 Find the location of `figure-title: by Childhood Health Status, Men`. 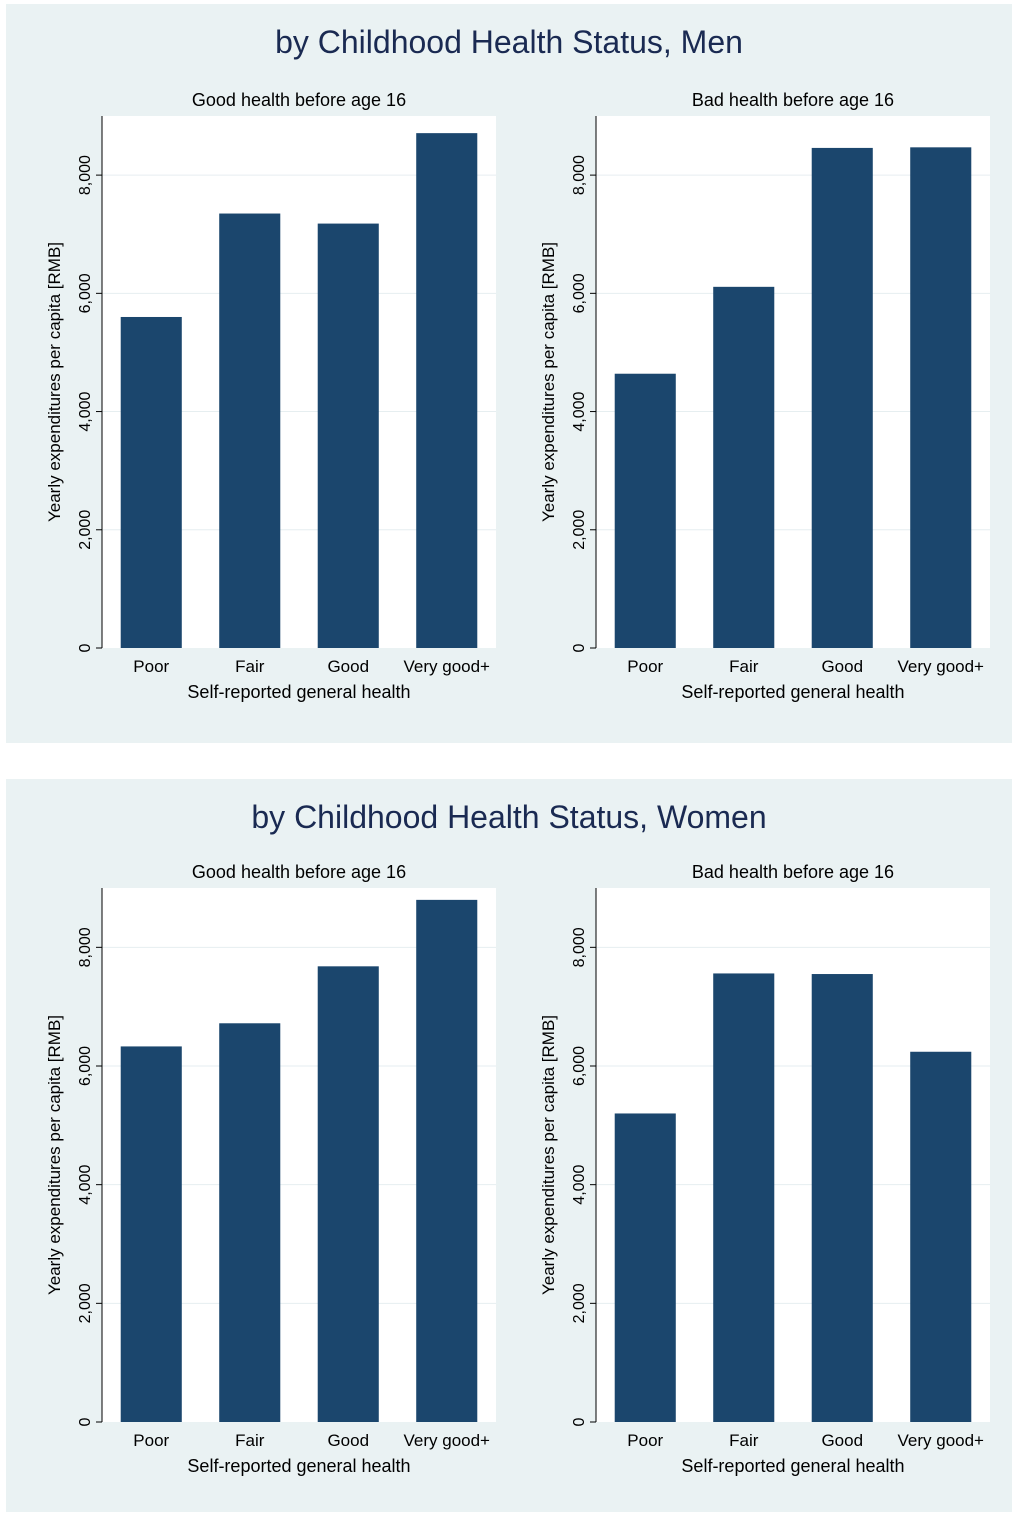

figure-title: by Childhood Health Status, Men is located at coordinates (509, 42).